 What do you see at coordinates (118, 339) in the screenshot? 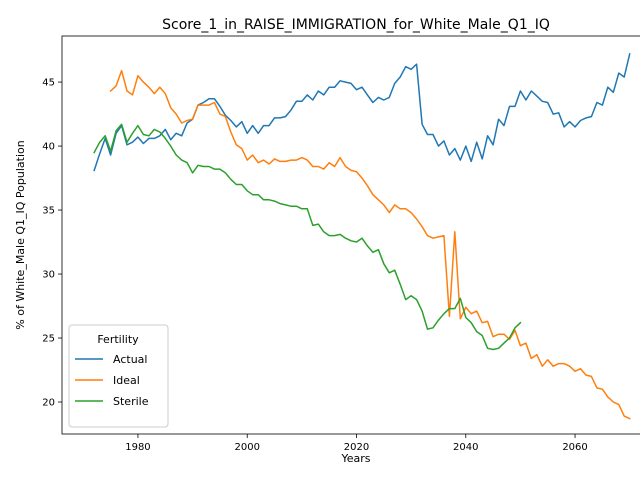
I see `legend-title: Fertility` at bounding box center [118, 339].